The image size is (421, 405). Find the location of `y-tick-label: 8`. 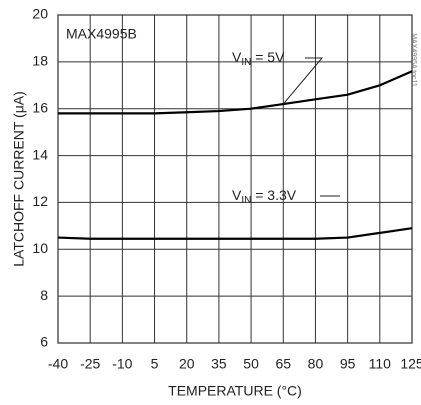

y-tick-label: 8 is located at coordinates (44, 295).